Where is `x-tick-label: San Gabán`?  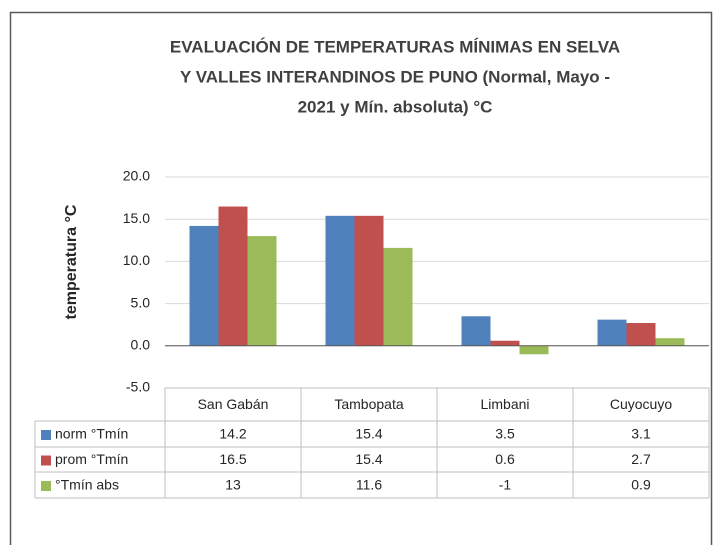
x-tick-label: San Gabán is located at coordinates (233, 404).